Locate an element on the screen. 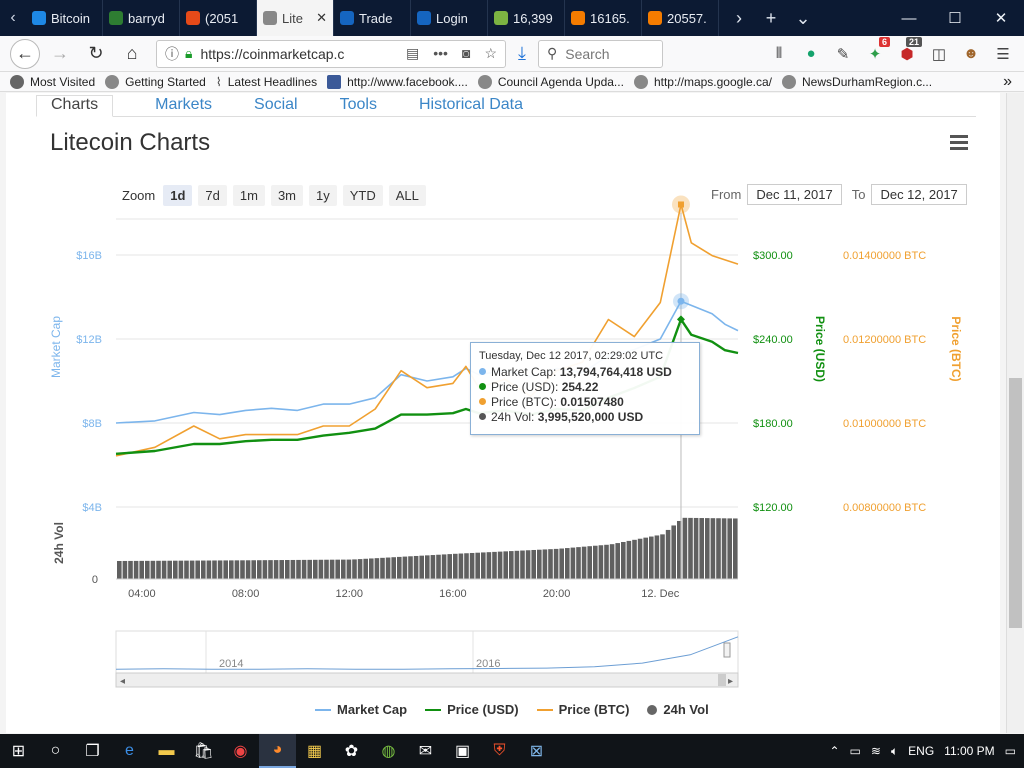  tooltip-time: Tuesday, Dec 12 2017, 02:29:02 UTC is located at coordinates (571, 356).